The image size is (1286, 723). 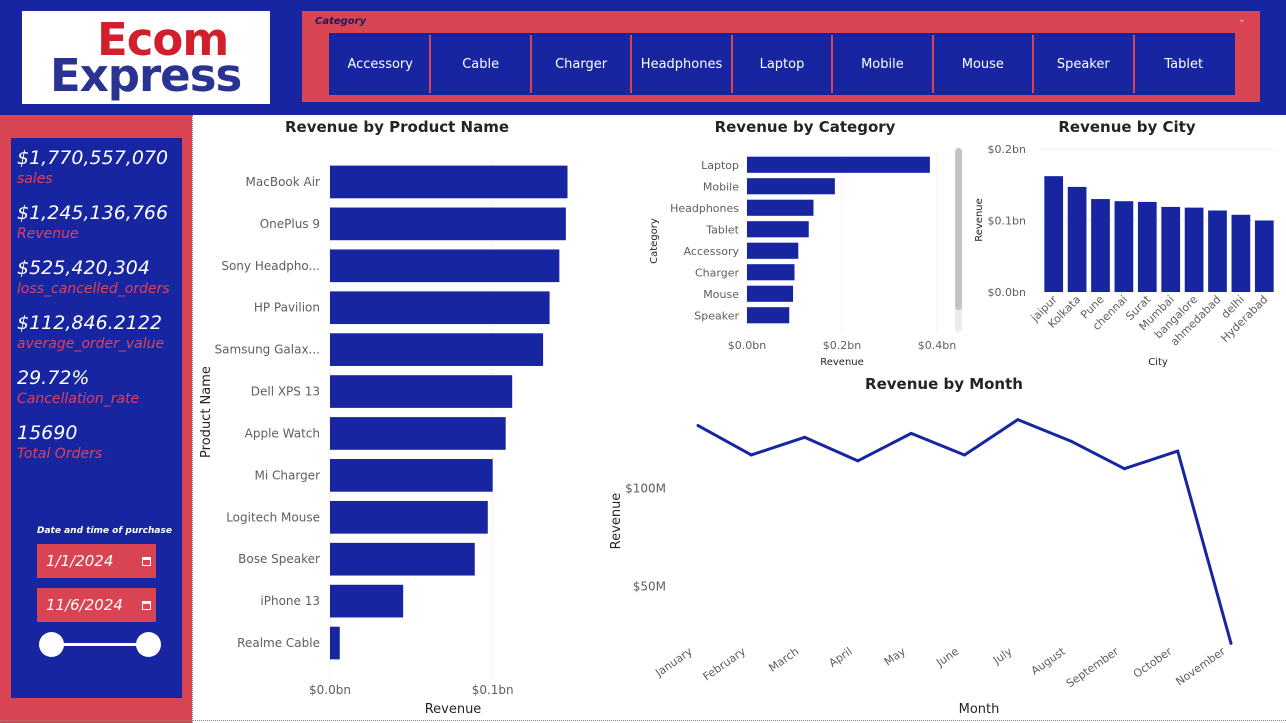 I want to click on y-tick-label: iPhone 13, so click(x=290, y=601).